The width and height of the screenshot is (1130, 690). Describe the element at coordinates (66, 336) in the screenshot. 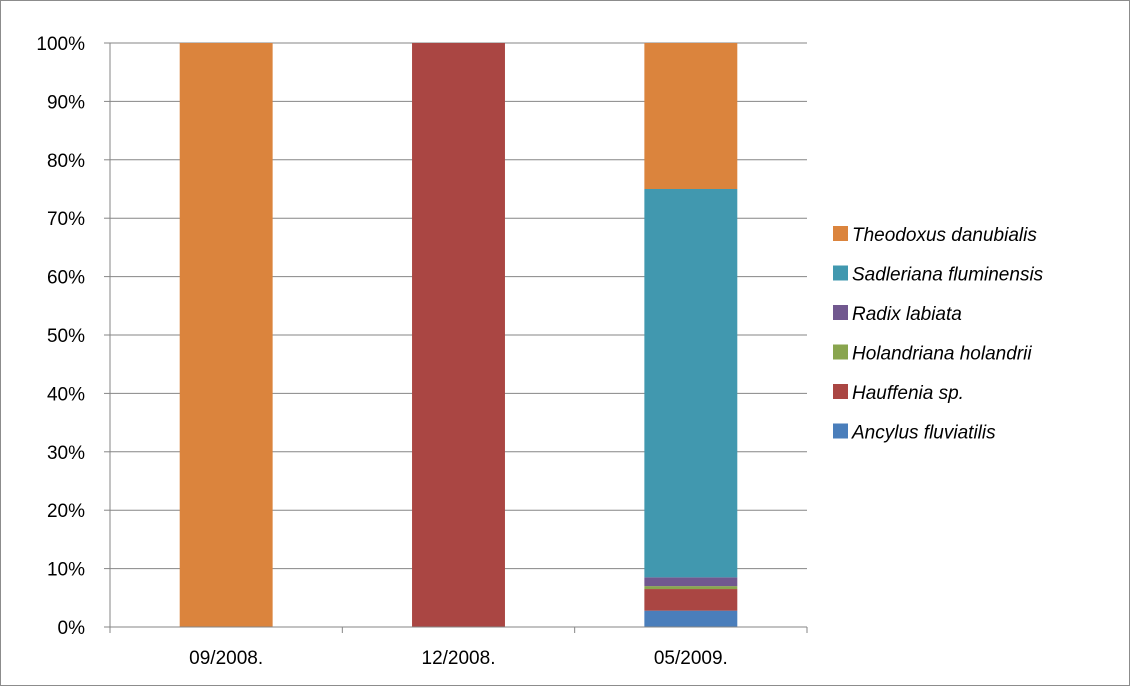

I see `y-tick-label: 50%` at that location.